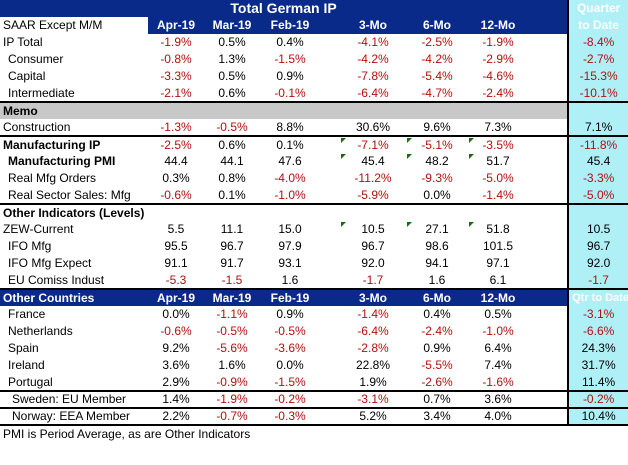 The image size is (628, 465). What do you see at coordinates (176, 178) in the screenshot?
I see `value-cell: 0.3%` at bounding box center [176, 178].